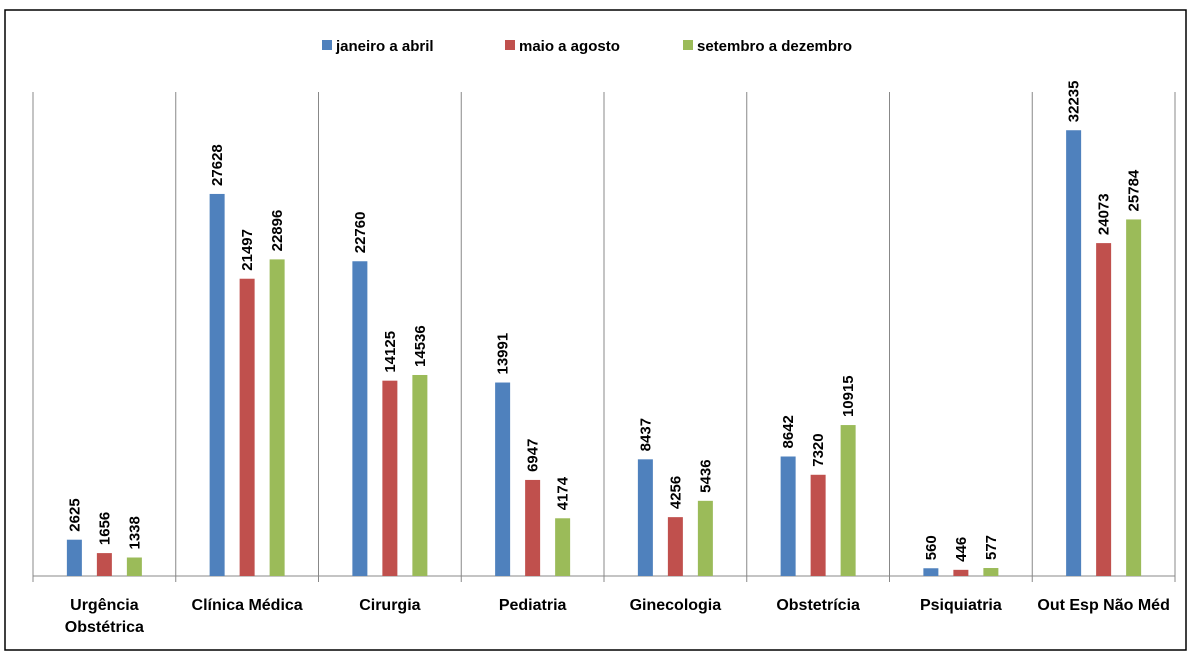 The image size is (1188, 652). What do you see at coordinates (384, 46) in the screenshot?
I see `legend-label: janeiro a abril` at bounding box center [384, 46].